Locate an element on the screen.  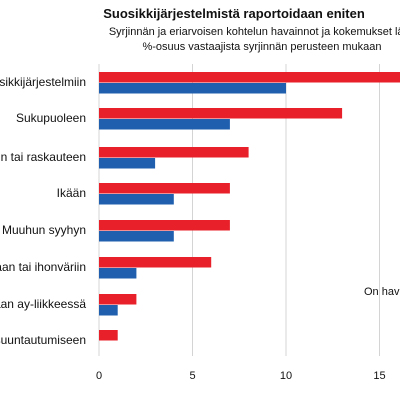
category-label-5: taan tai ihonväriin is located at coordinates (43, 267).